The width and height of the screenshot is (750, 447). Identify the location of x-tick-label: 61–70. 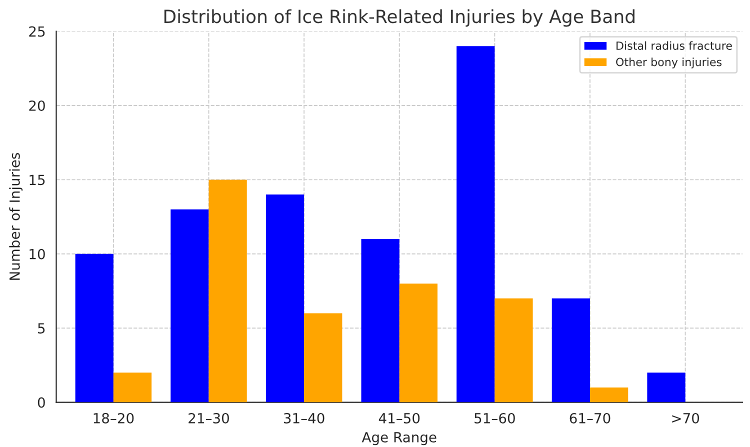
(590, 418).